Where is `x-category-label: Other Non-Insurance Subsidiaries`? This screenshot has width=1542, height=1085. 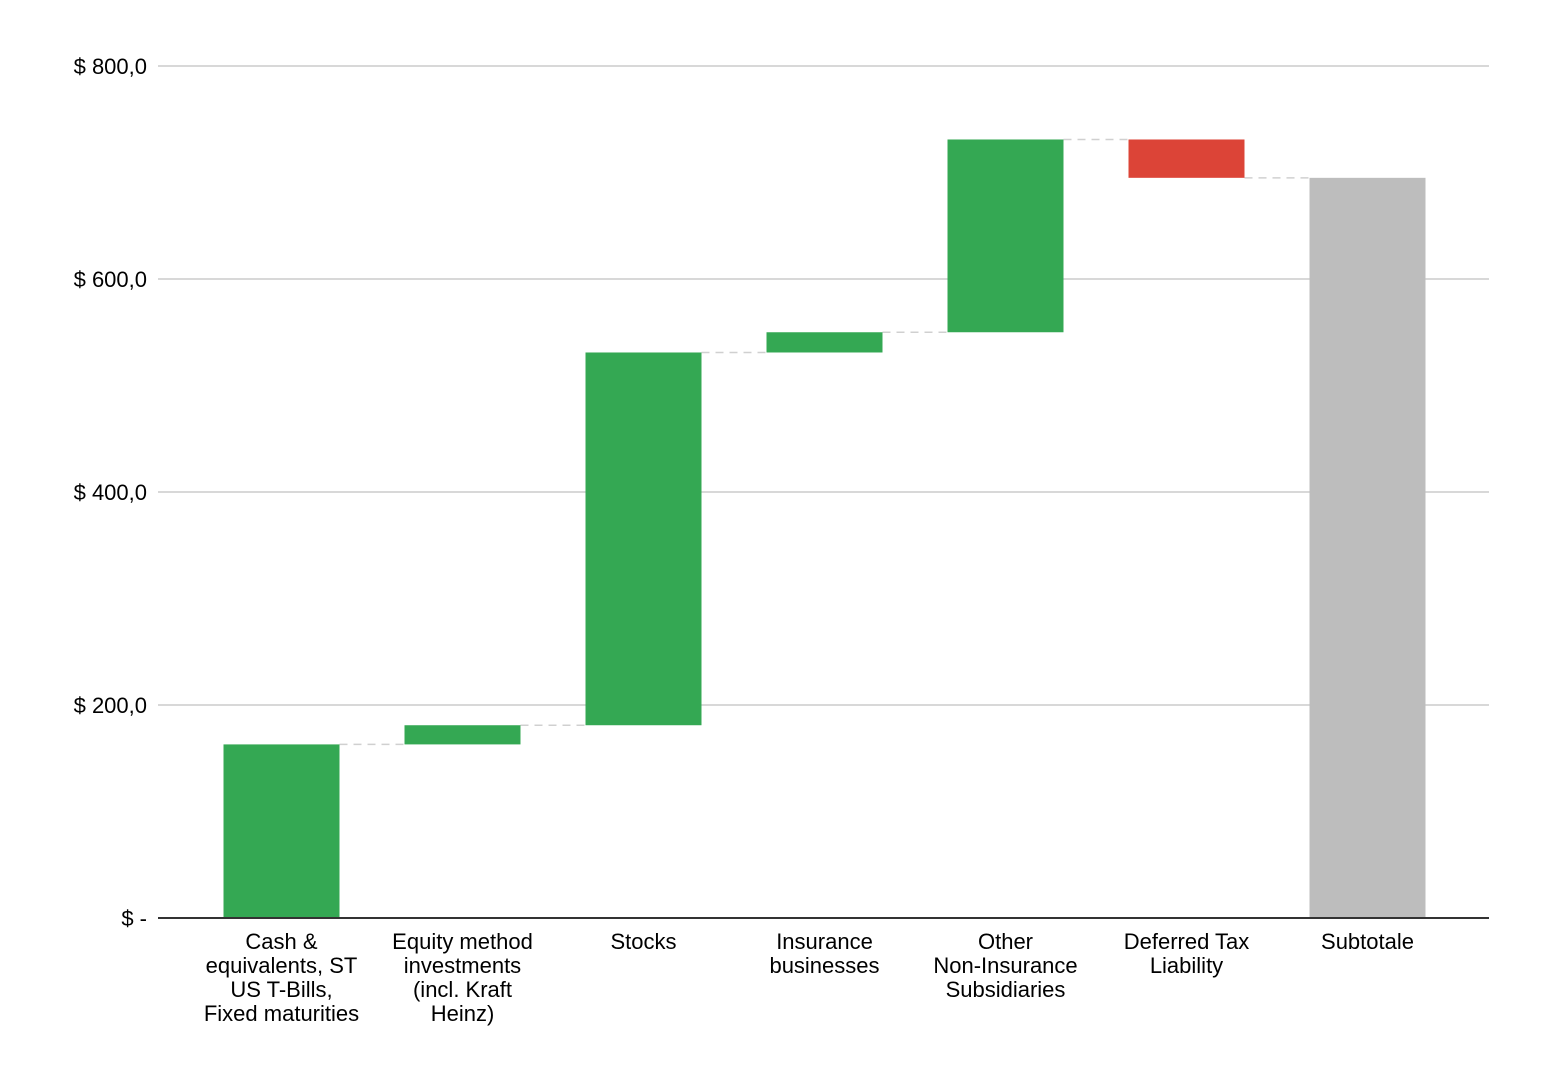 x-category-label: Other Non-Insurance Subsidiaries is located at coordinates (1005, 965).